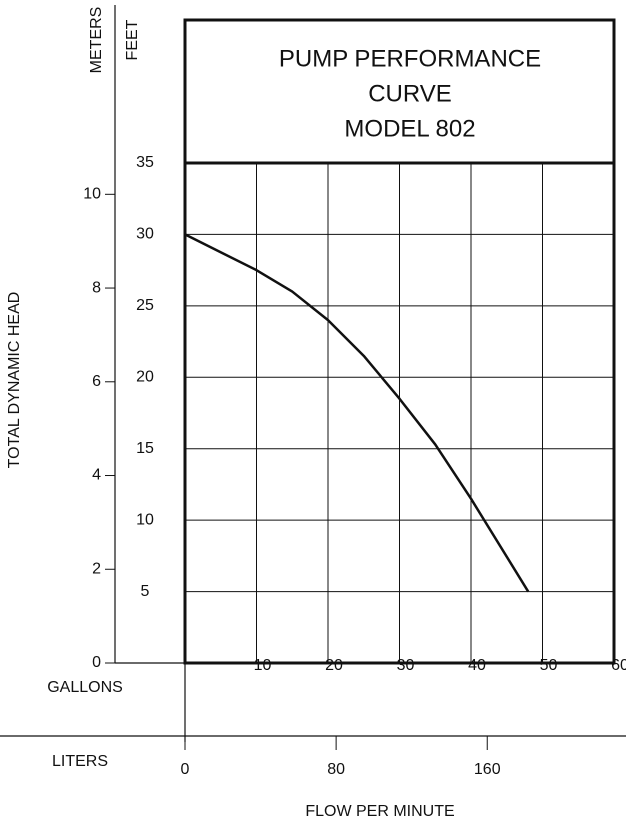 The width and height of the screenshot is (626, 832). What do you see at coordinates (96, 662) in the screenshot?
I see `y2-tick-label: 0` at bounding box center [96, 662].